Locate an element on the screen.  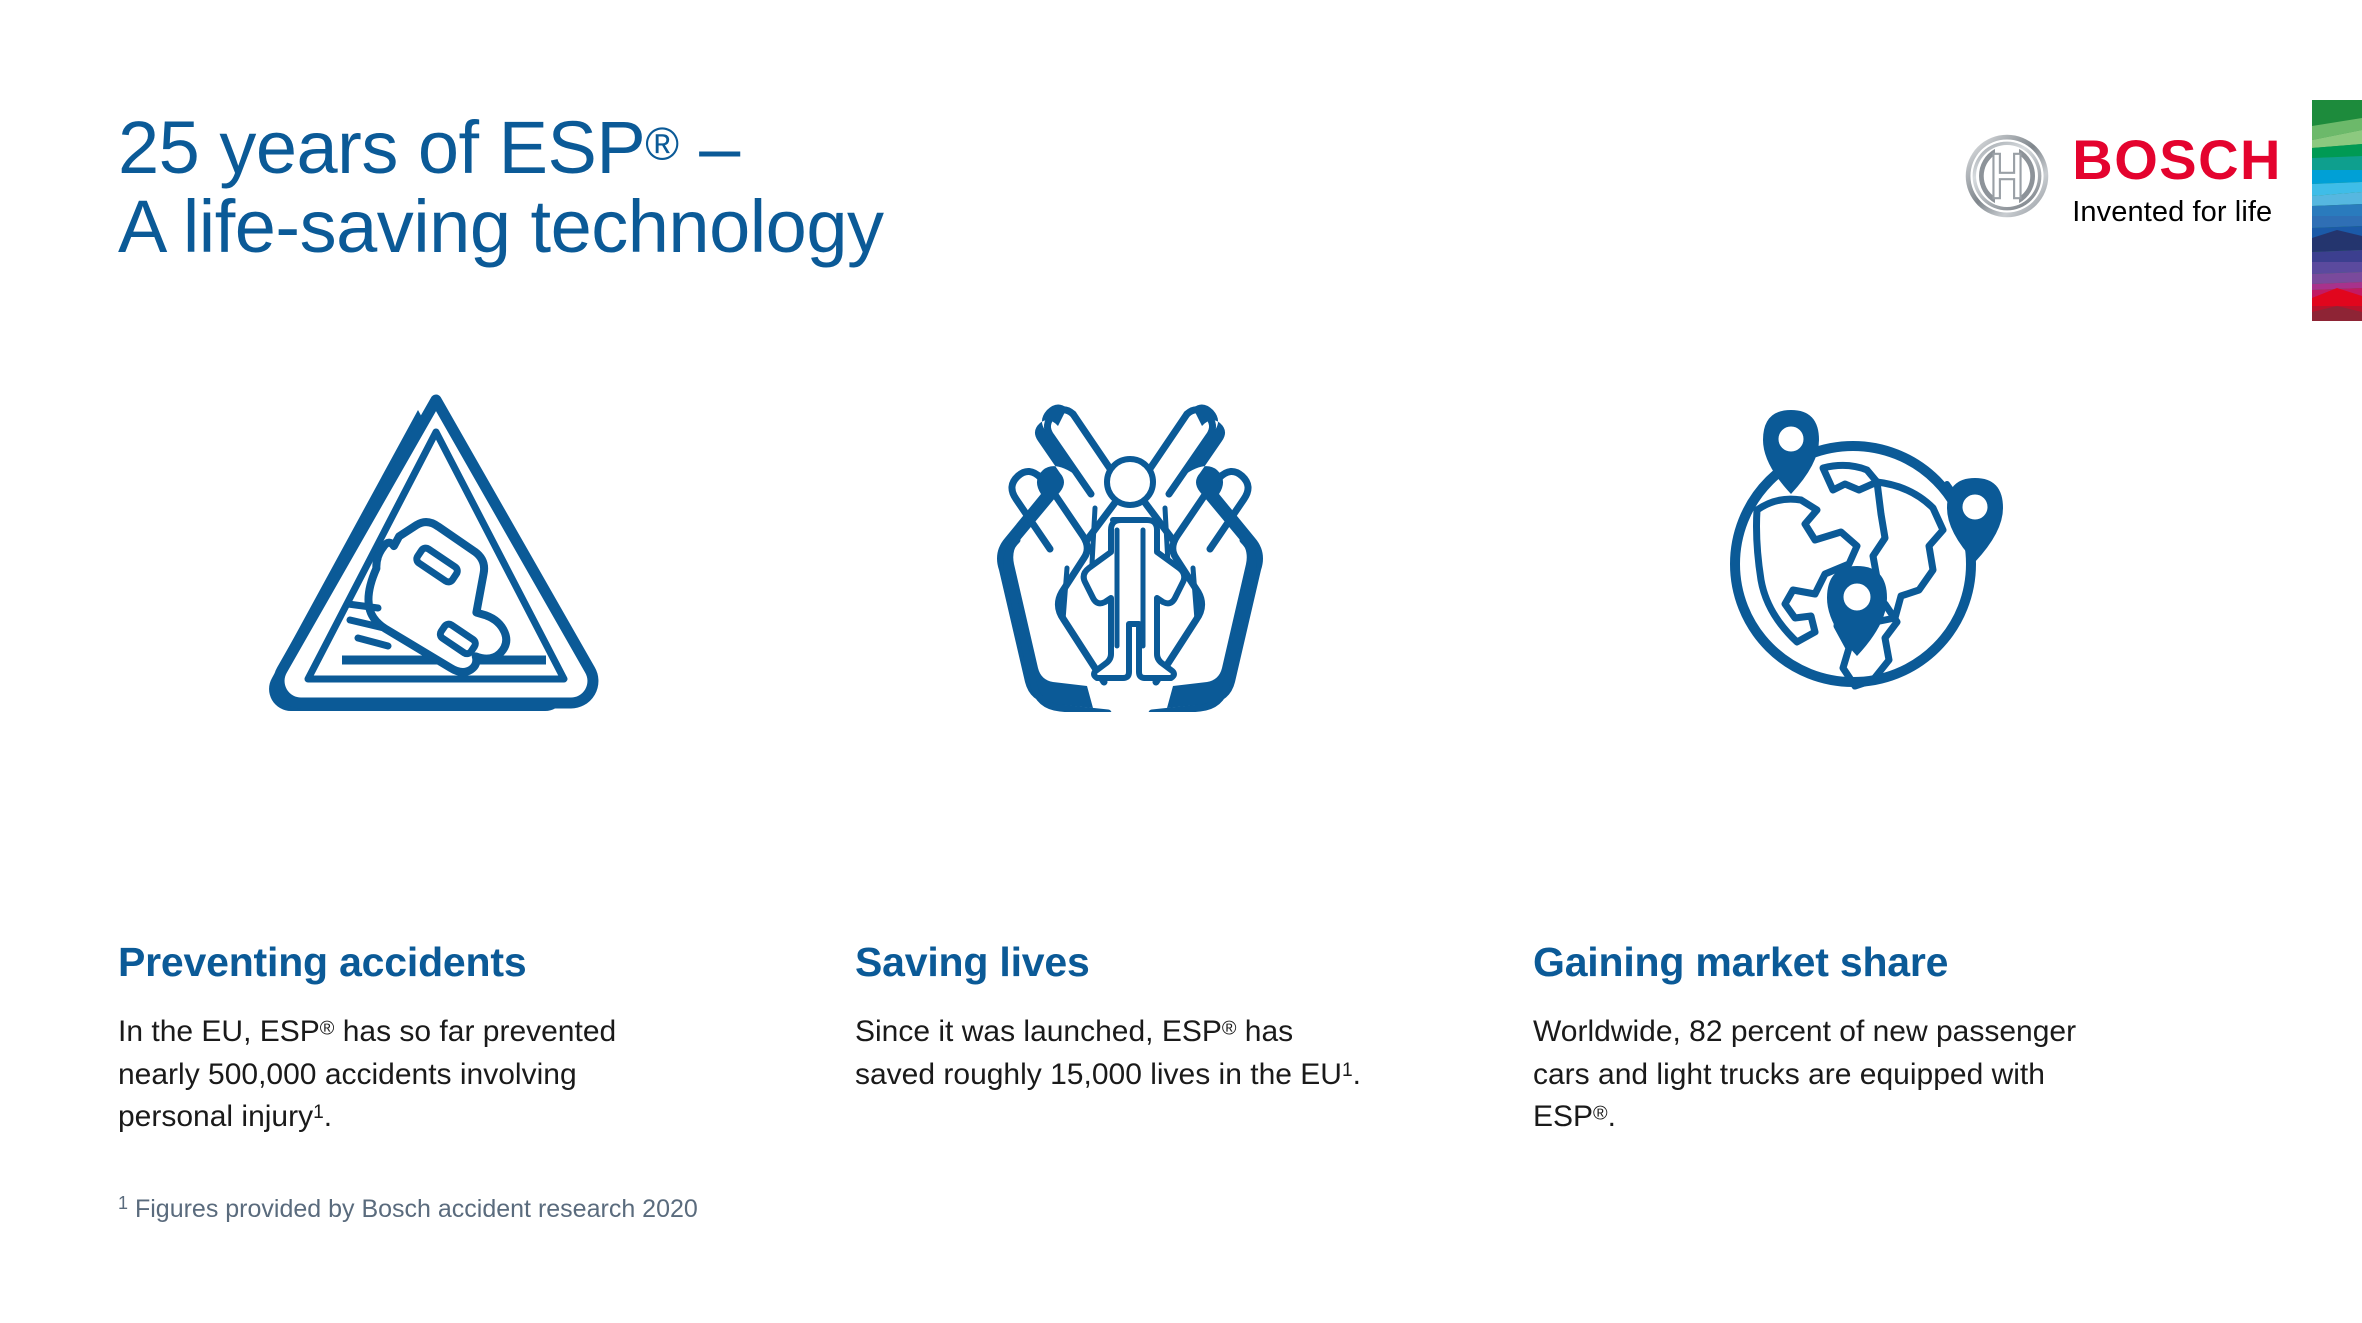
column-heading: Gaining market share is located at coordinates (1741, 962).